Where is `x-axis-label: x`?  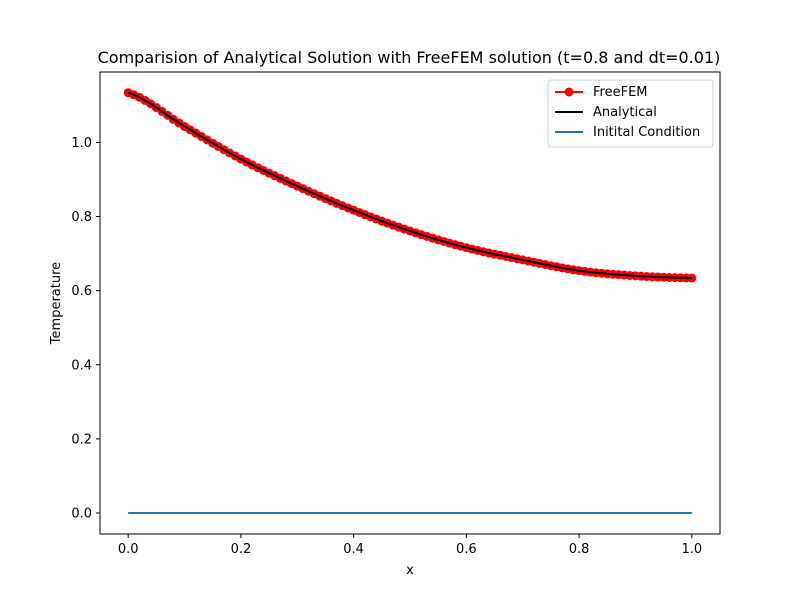
x-axis-label: x is located at coordinates (410, 570).